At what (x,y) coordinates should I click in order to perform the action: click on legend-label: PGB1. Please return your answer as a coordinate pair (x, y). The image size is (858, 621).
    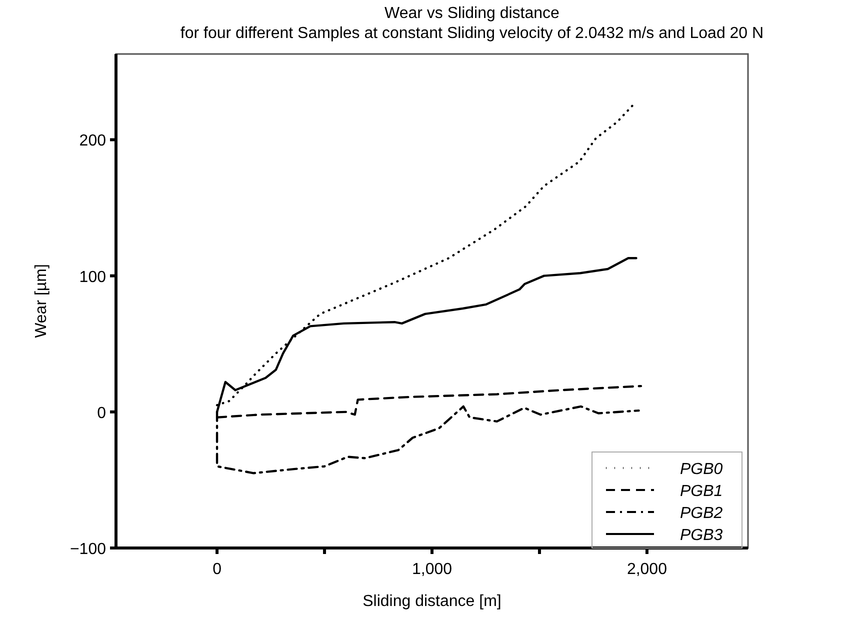
    Looking at the image, I should click on (701, 491).